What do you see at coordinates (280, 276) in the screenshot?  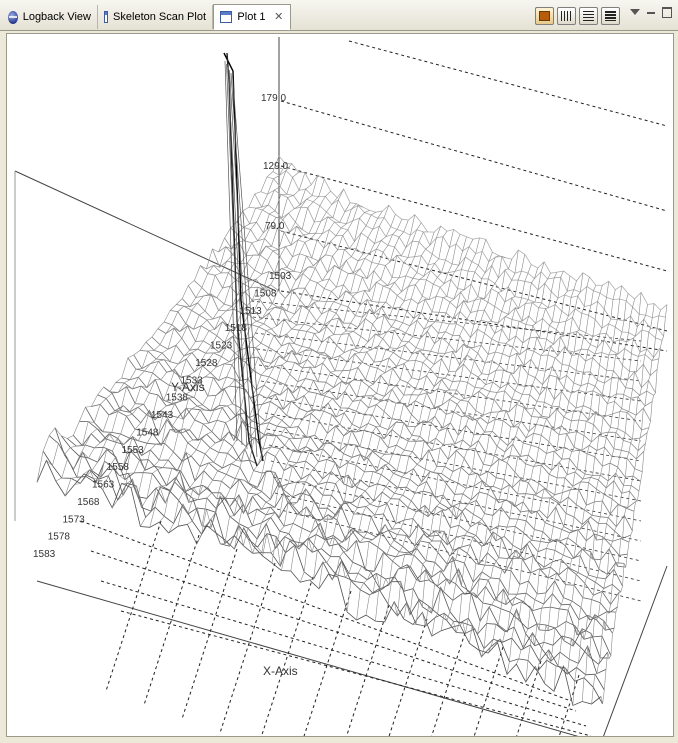 I see `y-tick-label: 1503` at bounding box center [280, 276].